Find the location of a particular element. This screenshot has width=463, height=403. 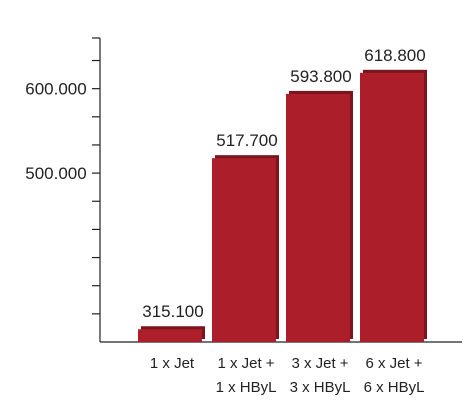

y-tick-label: 500.000 is located at coordinates (55, 173).